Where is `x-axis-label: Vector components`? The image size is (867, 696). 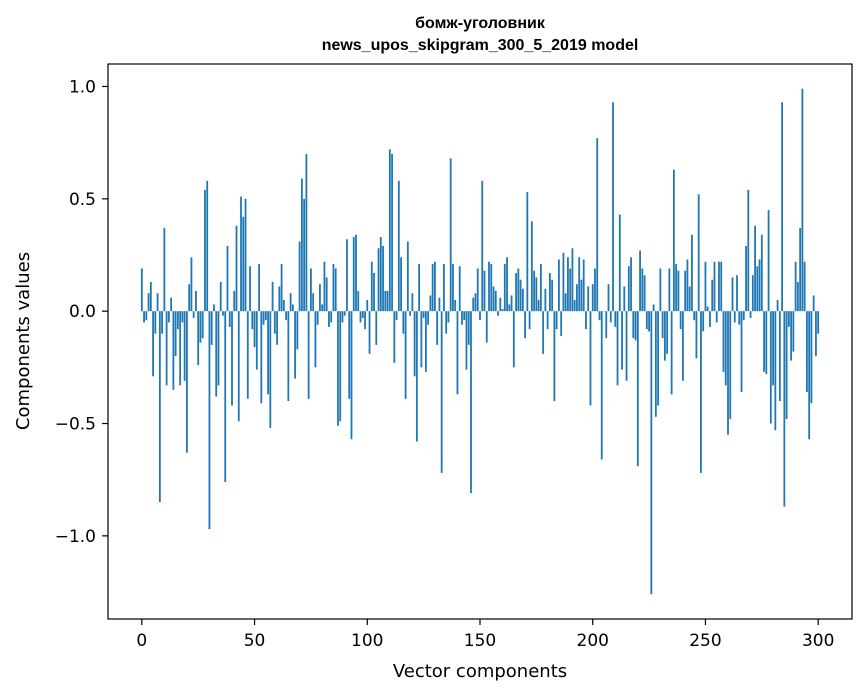 x-axis-label: Vector components is located at coordinates (480, 671).